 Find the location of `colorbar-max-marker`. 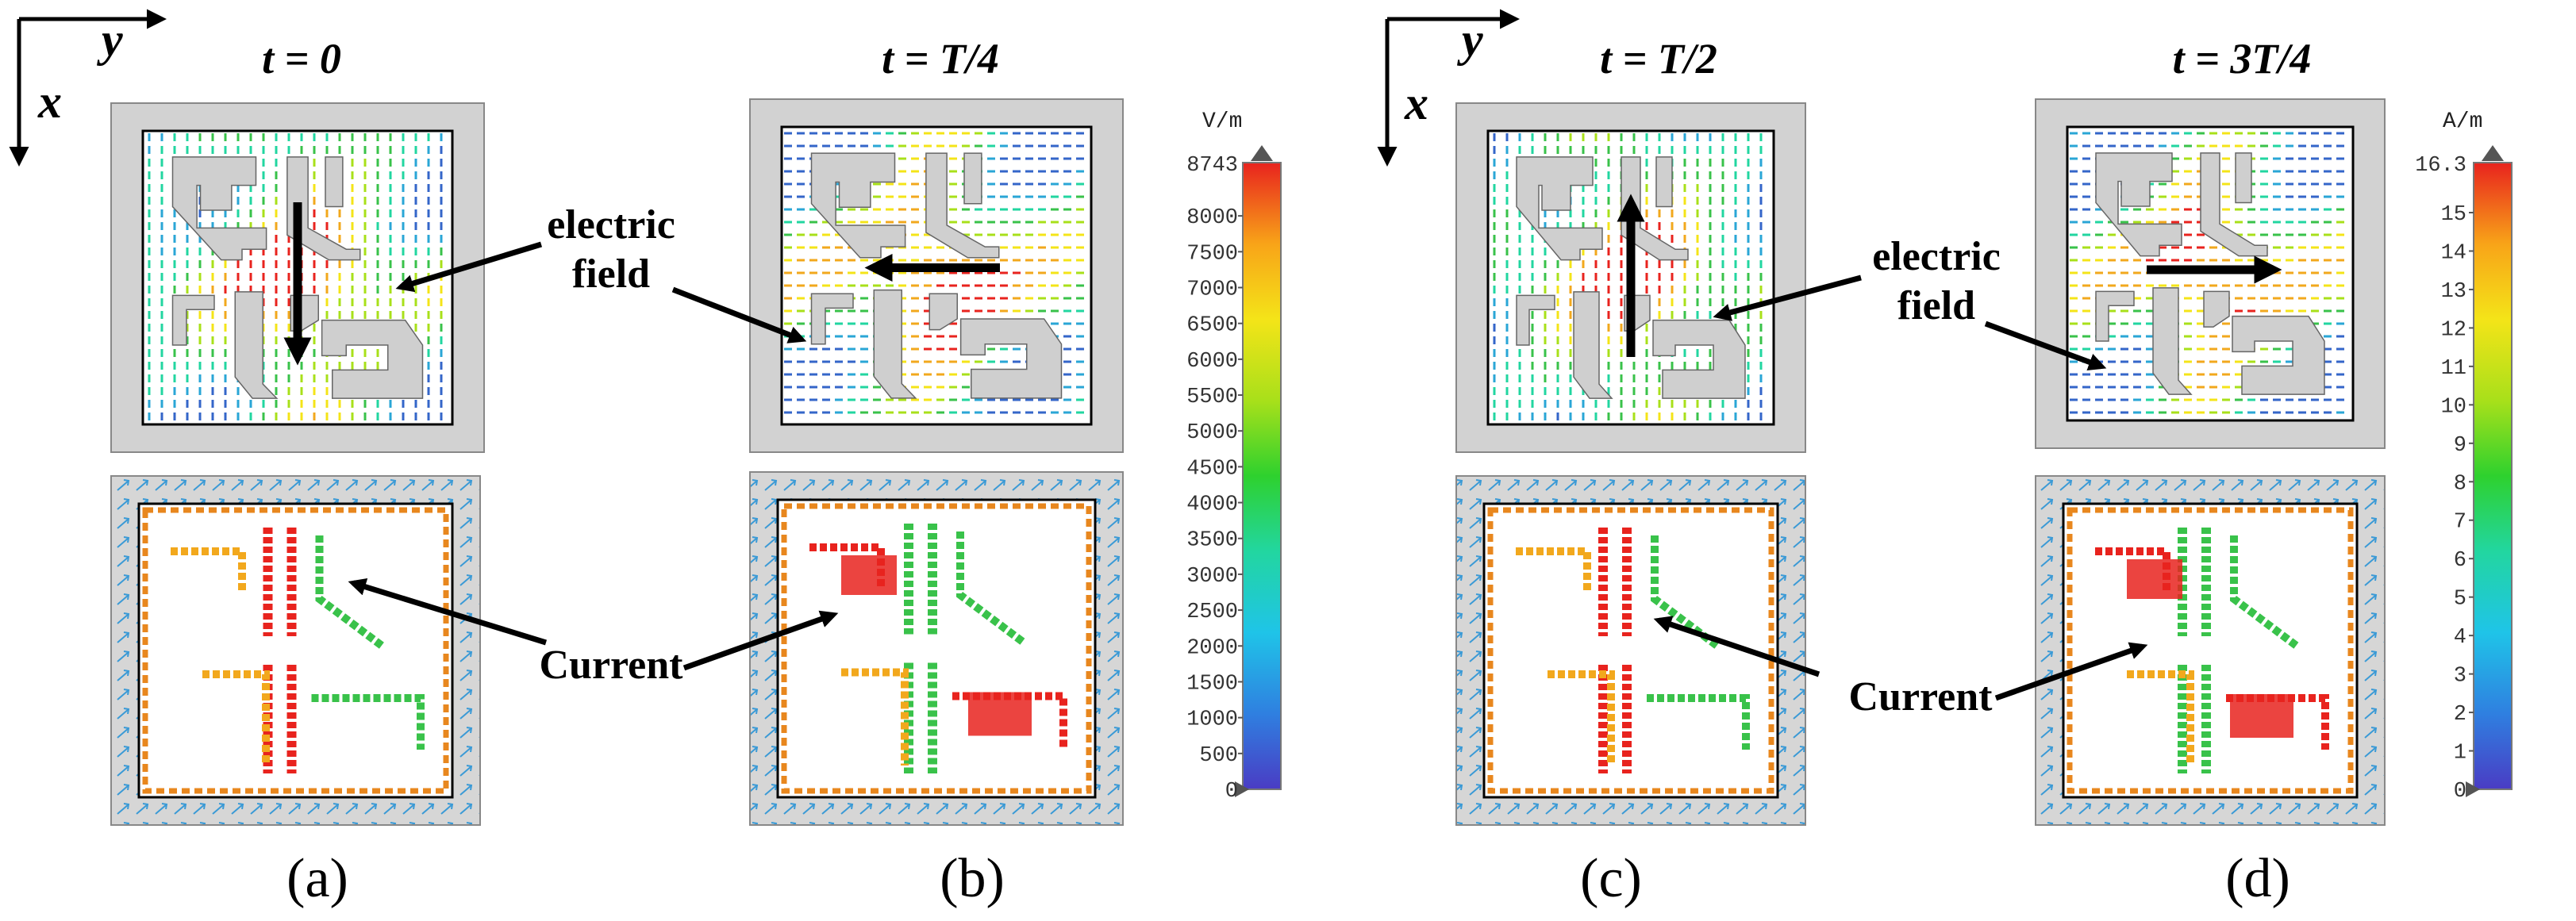

colorbar-max-marker is located at coordinates (2493, 153).